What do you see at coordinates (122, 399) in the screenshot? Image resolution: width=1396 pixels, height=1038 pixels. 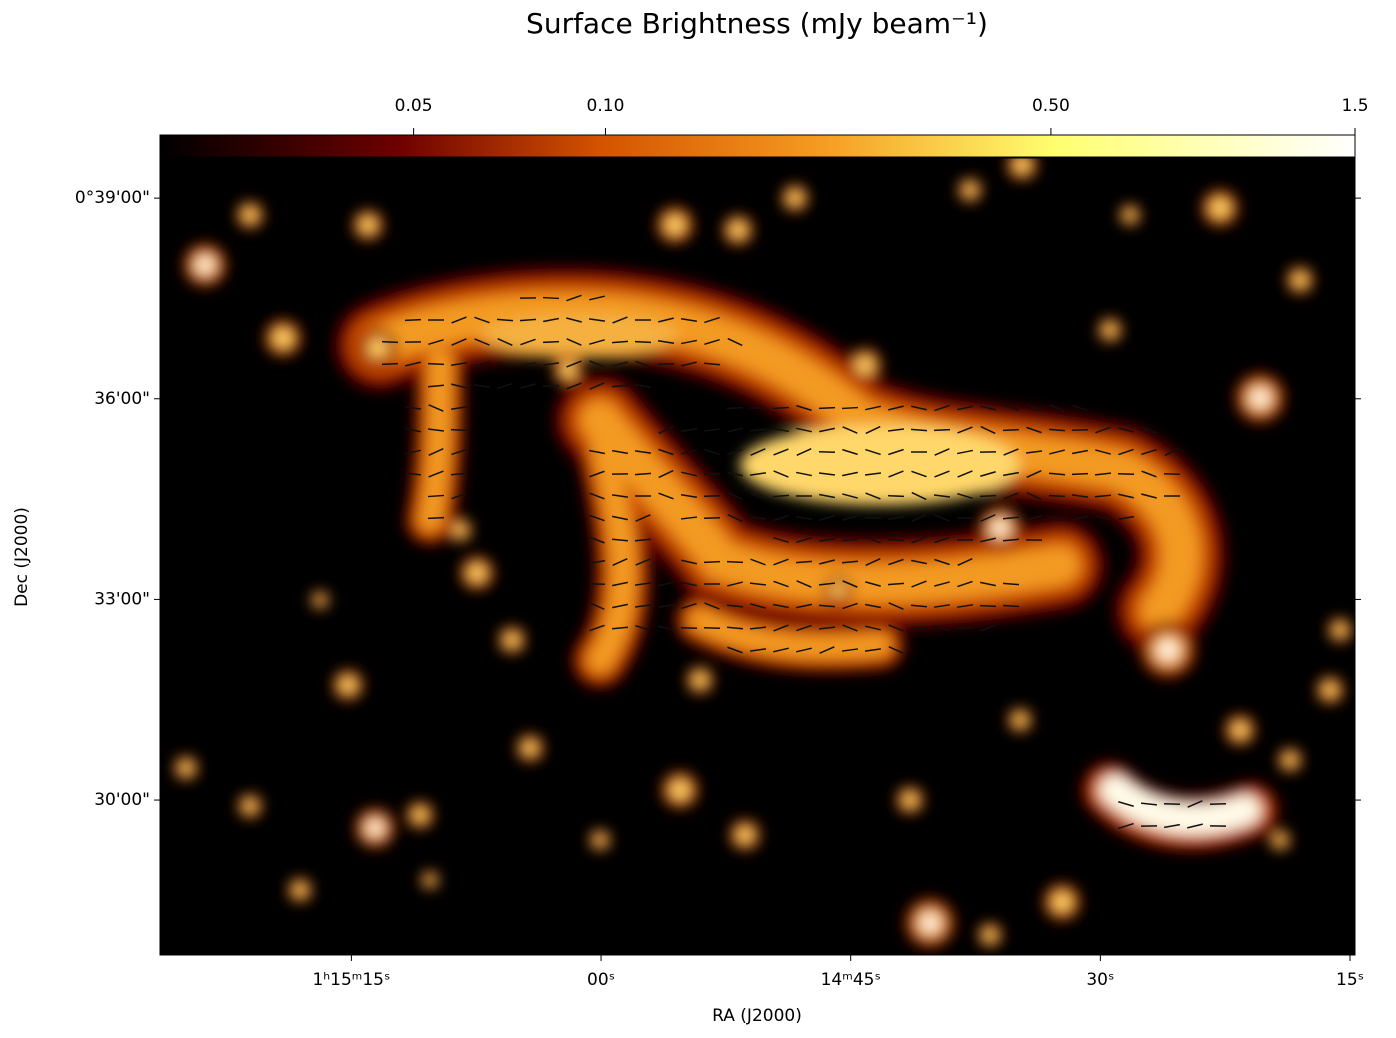 I see `y-tick-label: 36'00"` at bounding box center [122, 399].